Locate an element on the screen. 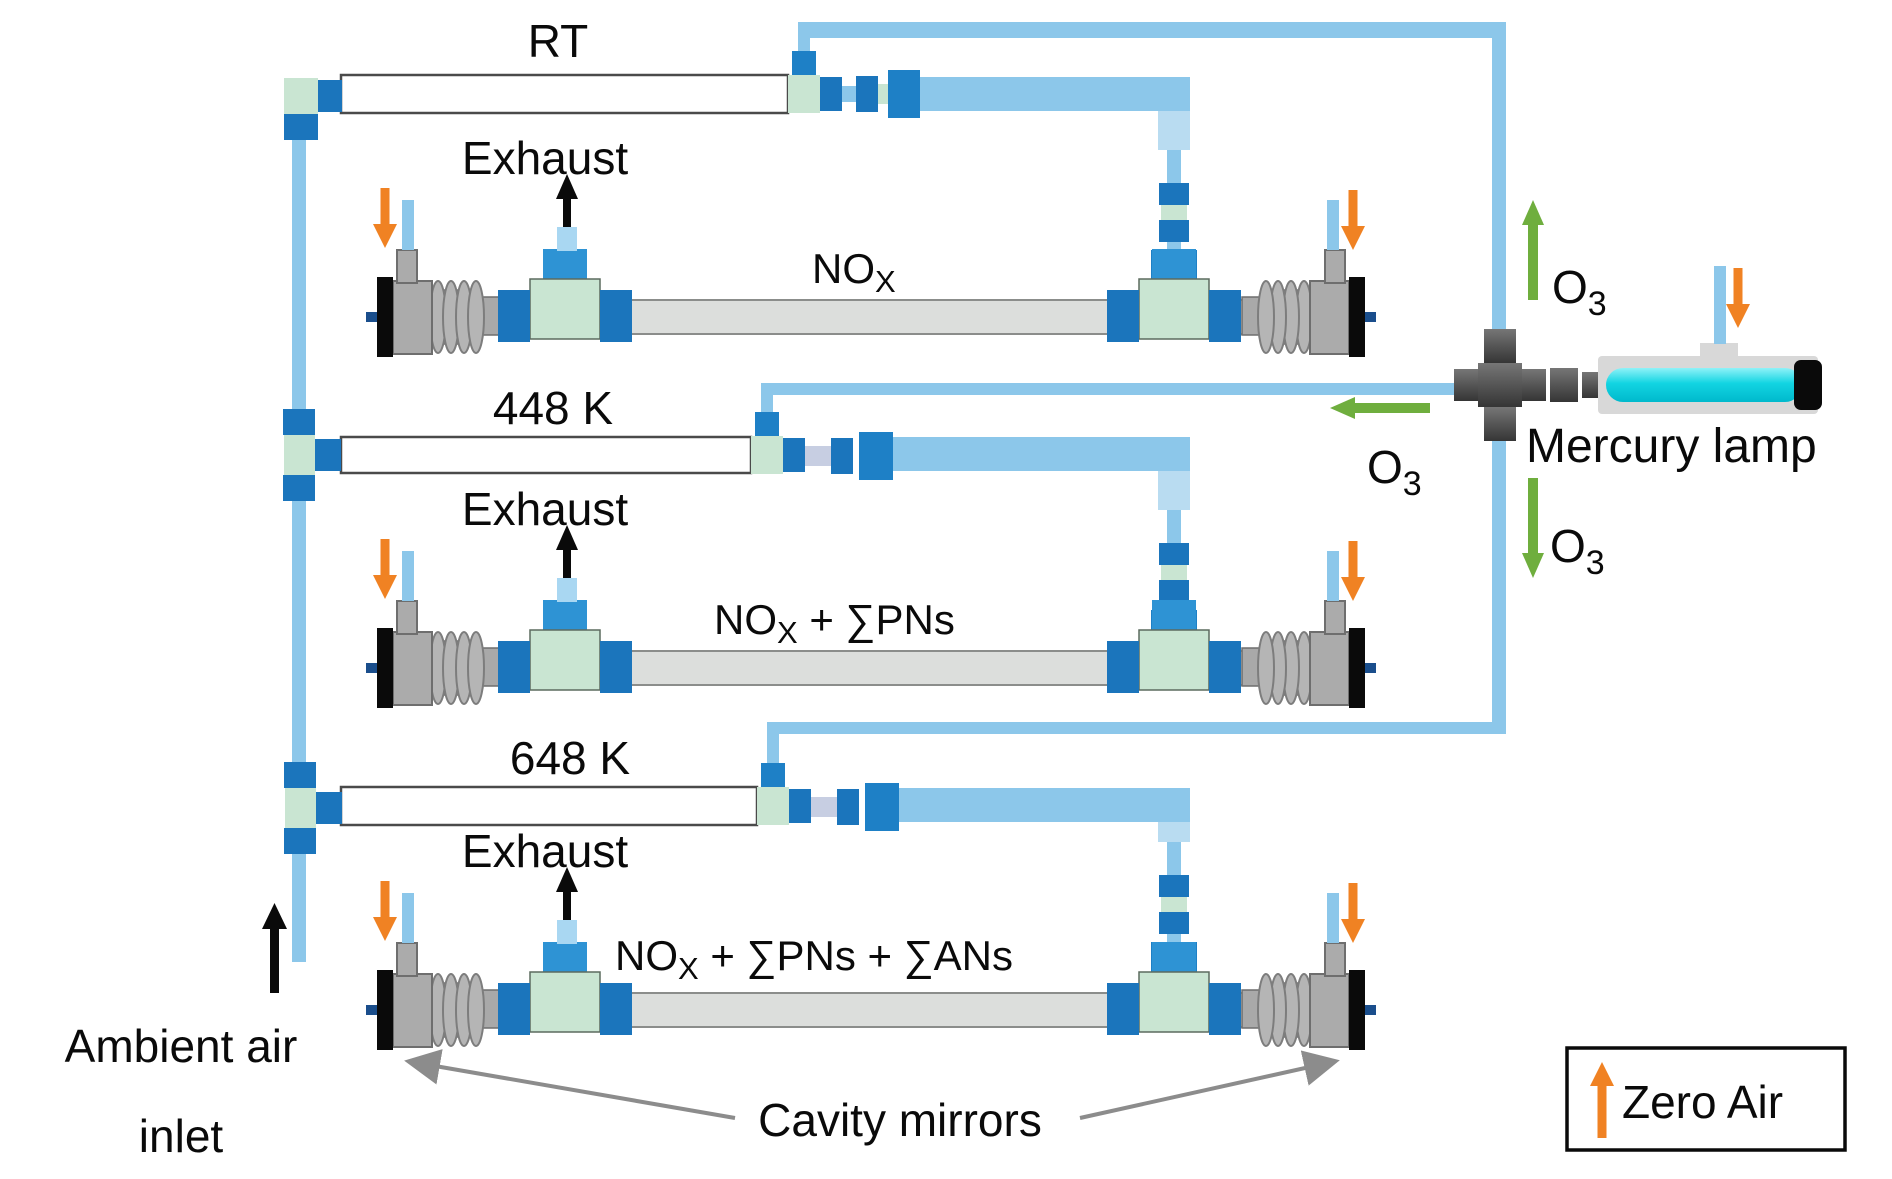 This screenshot has width=1892, height=1179. ambient-air-label-line2: inlet is located at coordinates (181, 1136).